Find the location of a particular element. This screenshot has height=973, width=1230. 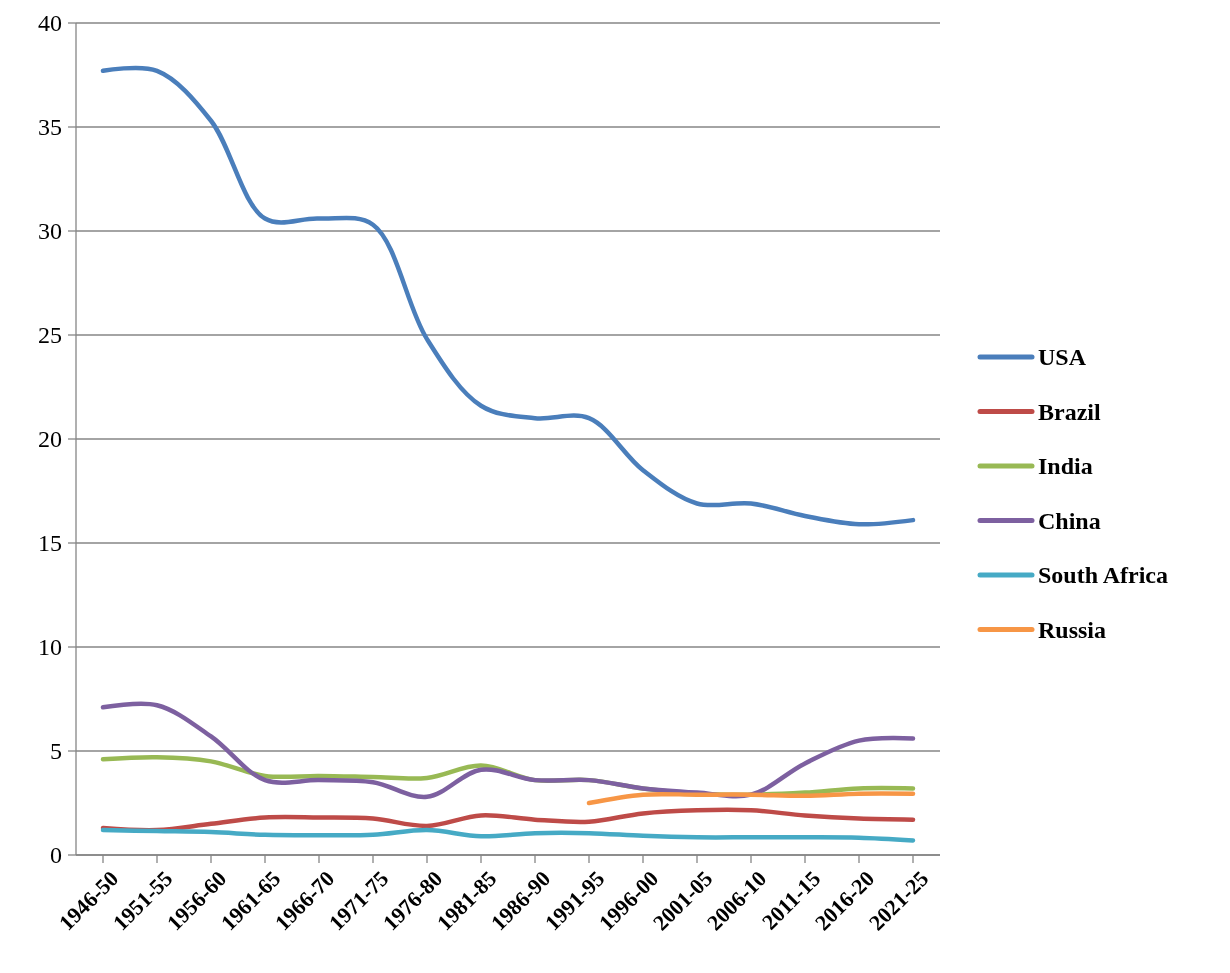

y-tick-label: 35 is located at coordinates (50, 127).